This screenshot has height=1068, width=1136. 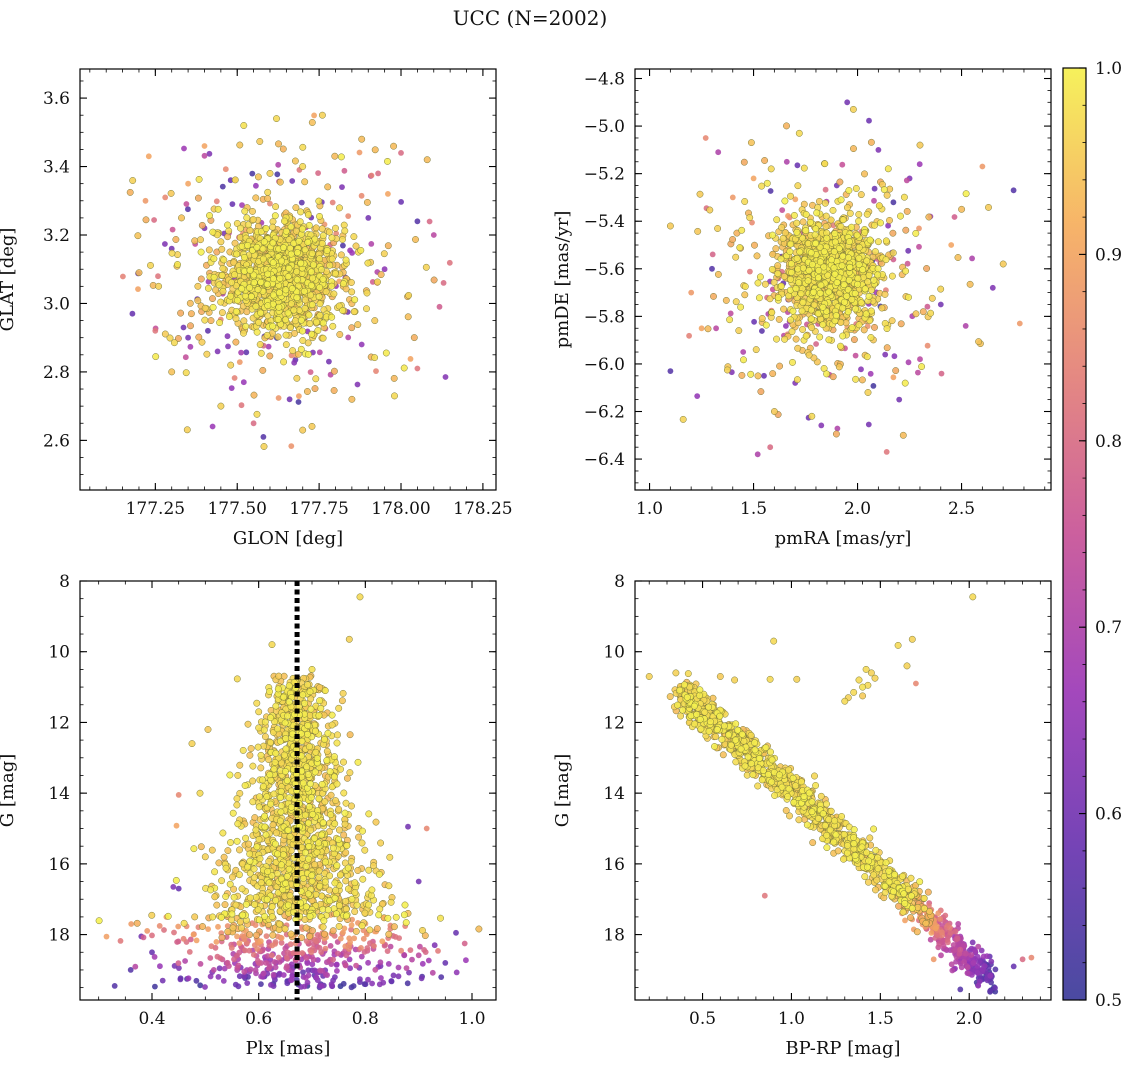 What do you see at coordinates (236, 509) in the screenshot?
I see `x-tick-label: 177.50` at bounding box center [236, 509].